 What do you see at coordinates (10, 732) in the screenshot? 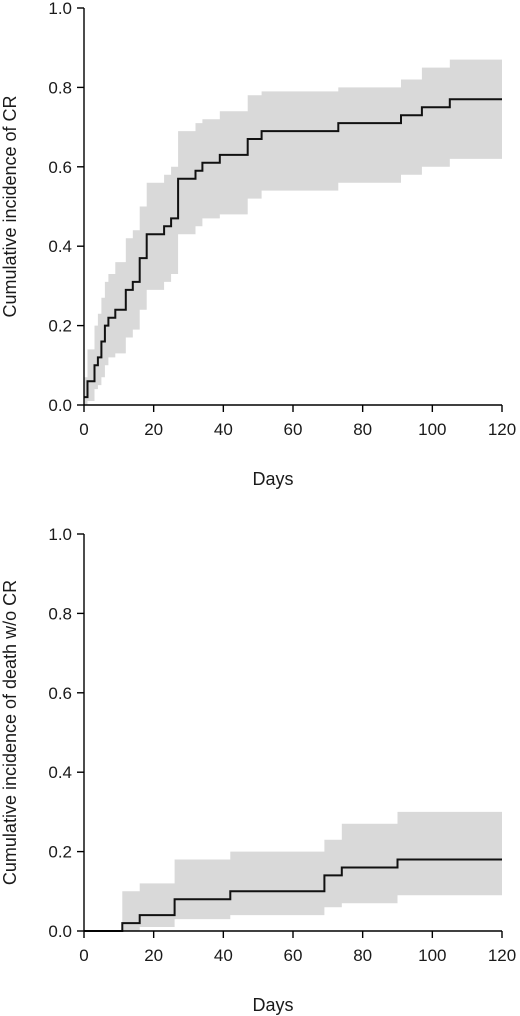
I see `y-axis-label: Cumulative incidence of death w/o CR` at bounding box center [10, 732].